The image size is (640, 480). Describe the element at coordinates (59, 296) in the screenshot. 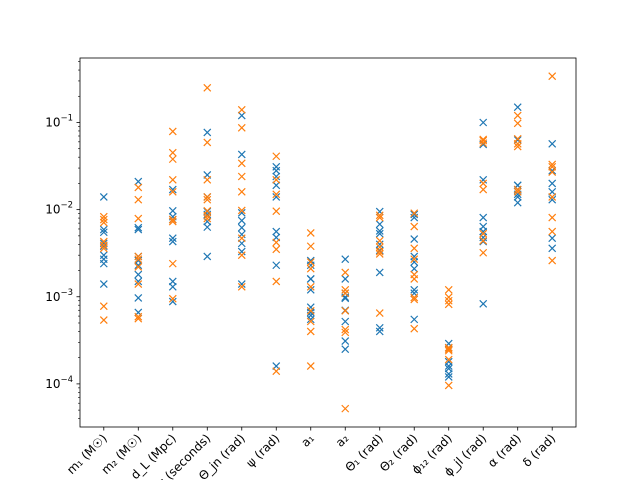

I see `y-tick-label: 10−3` at that location.